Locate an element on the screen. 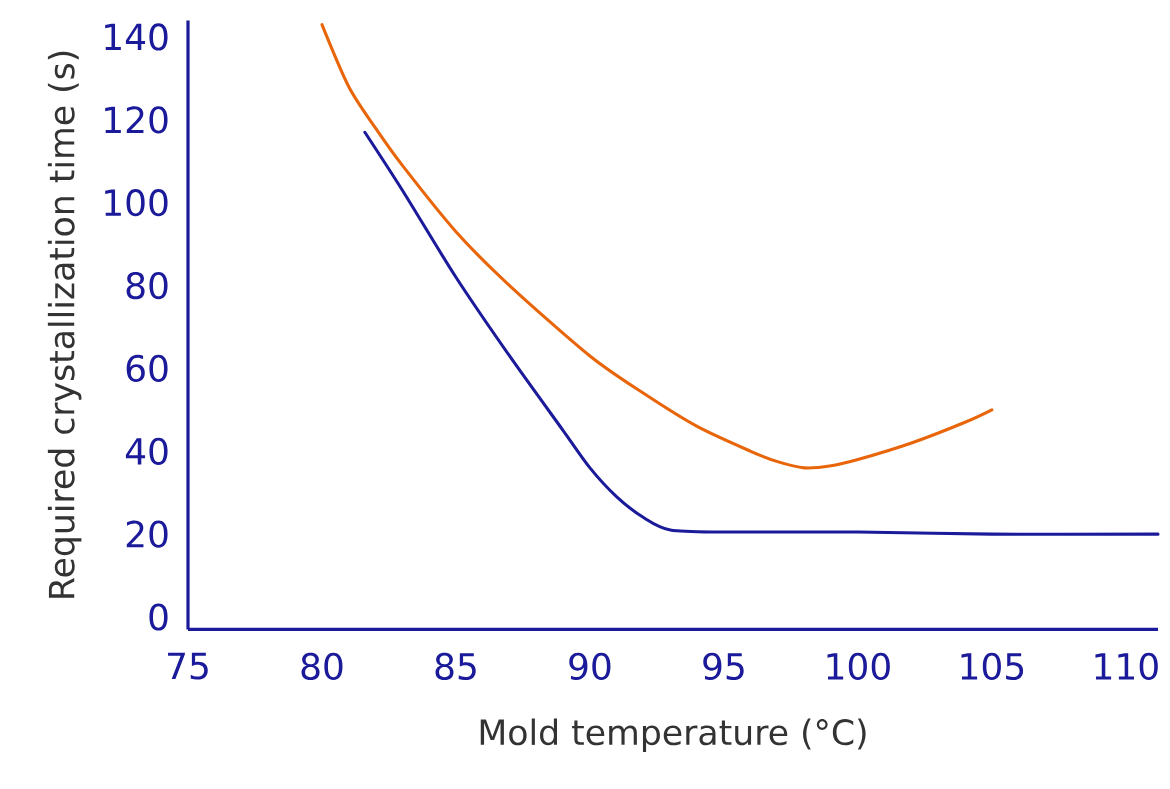 This screenshot has width=1170, height=789. x-tick-label: 105 is located at coordinates (992, 666).